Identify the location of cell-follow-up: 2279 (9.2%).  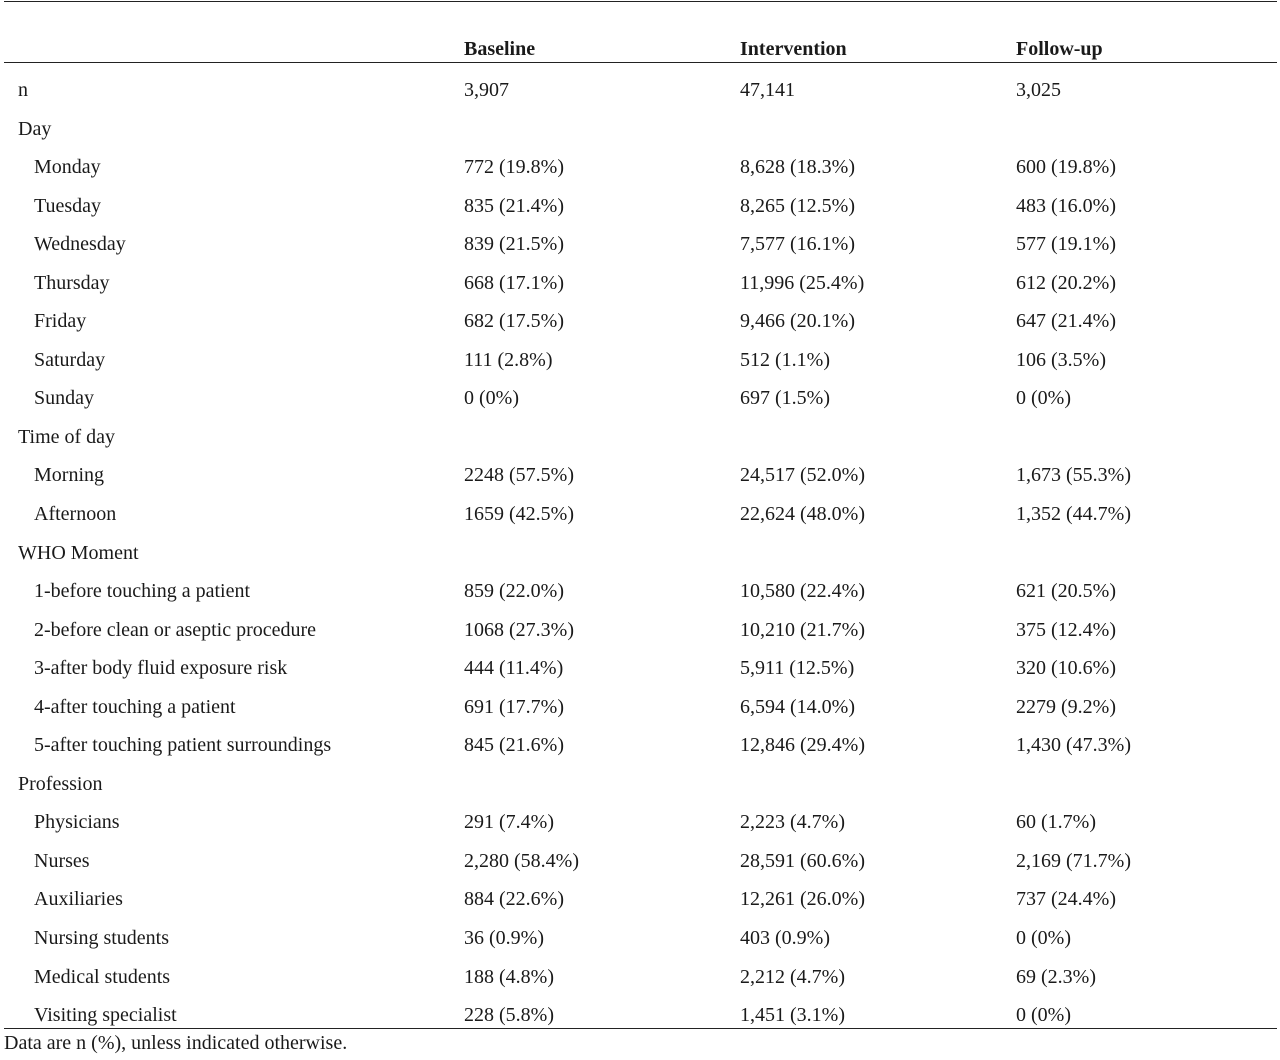
(1066, 706).